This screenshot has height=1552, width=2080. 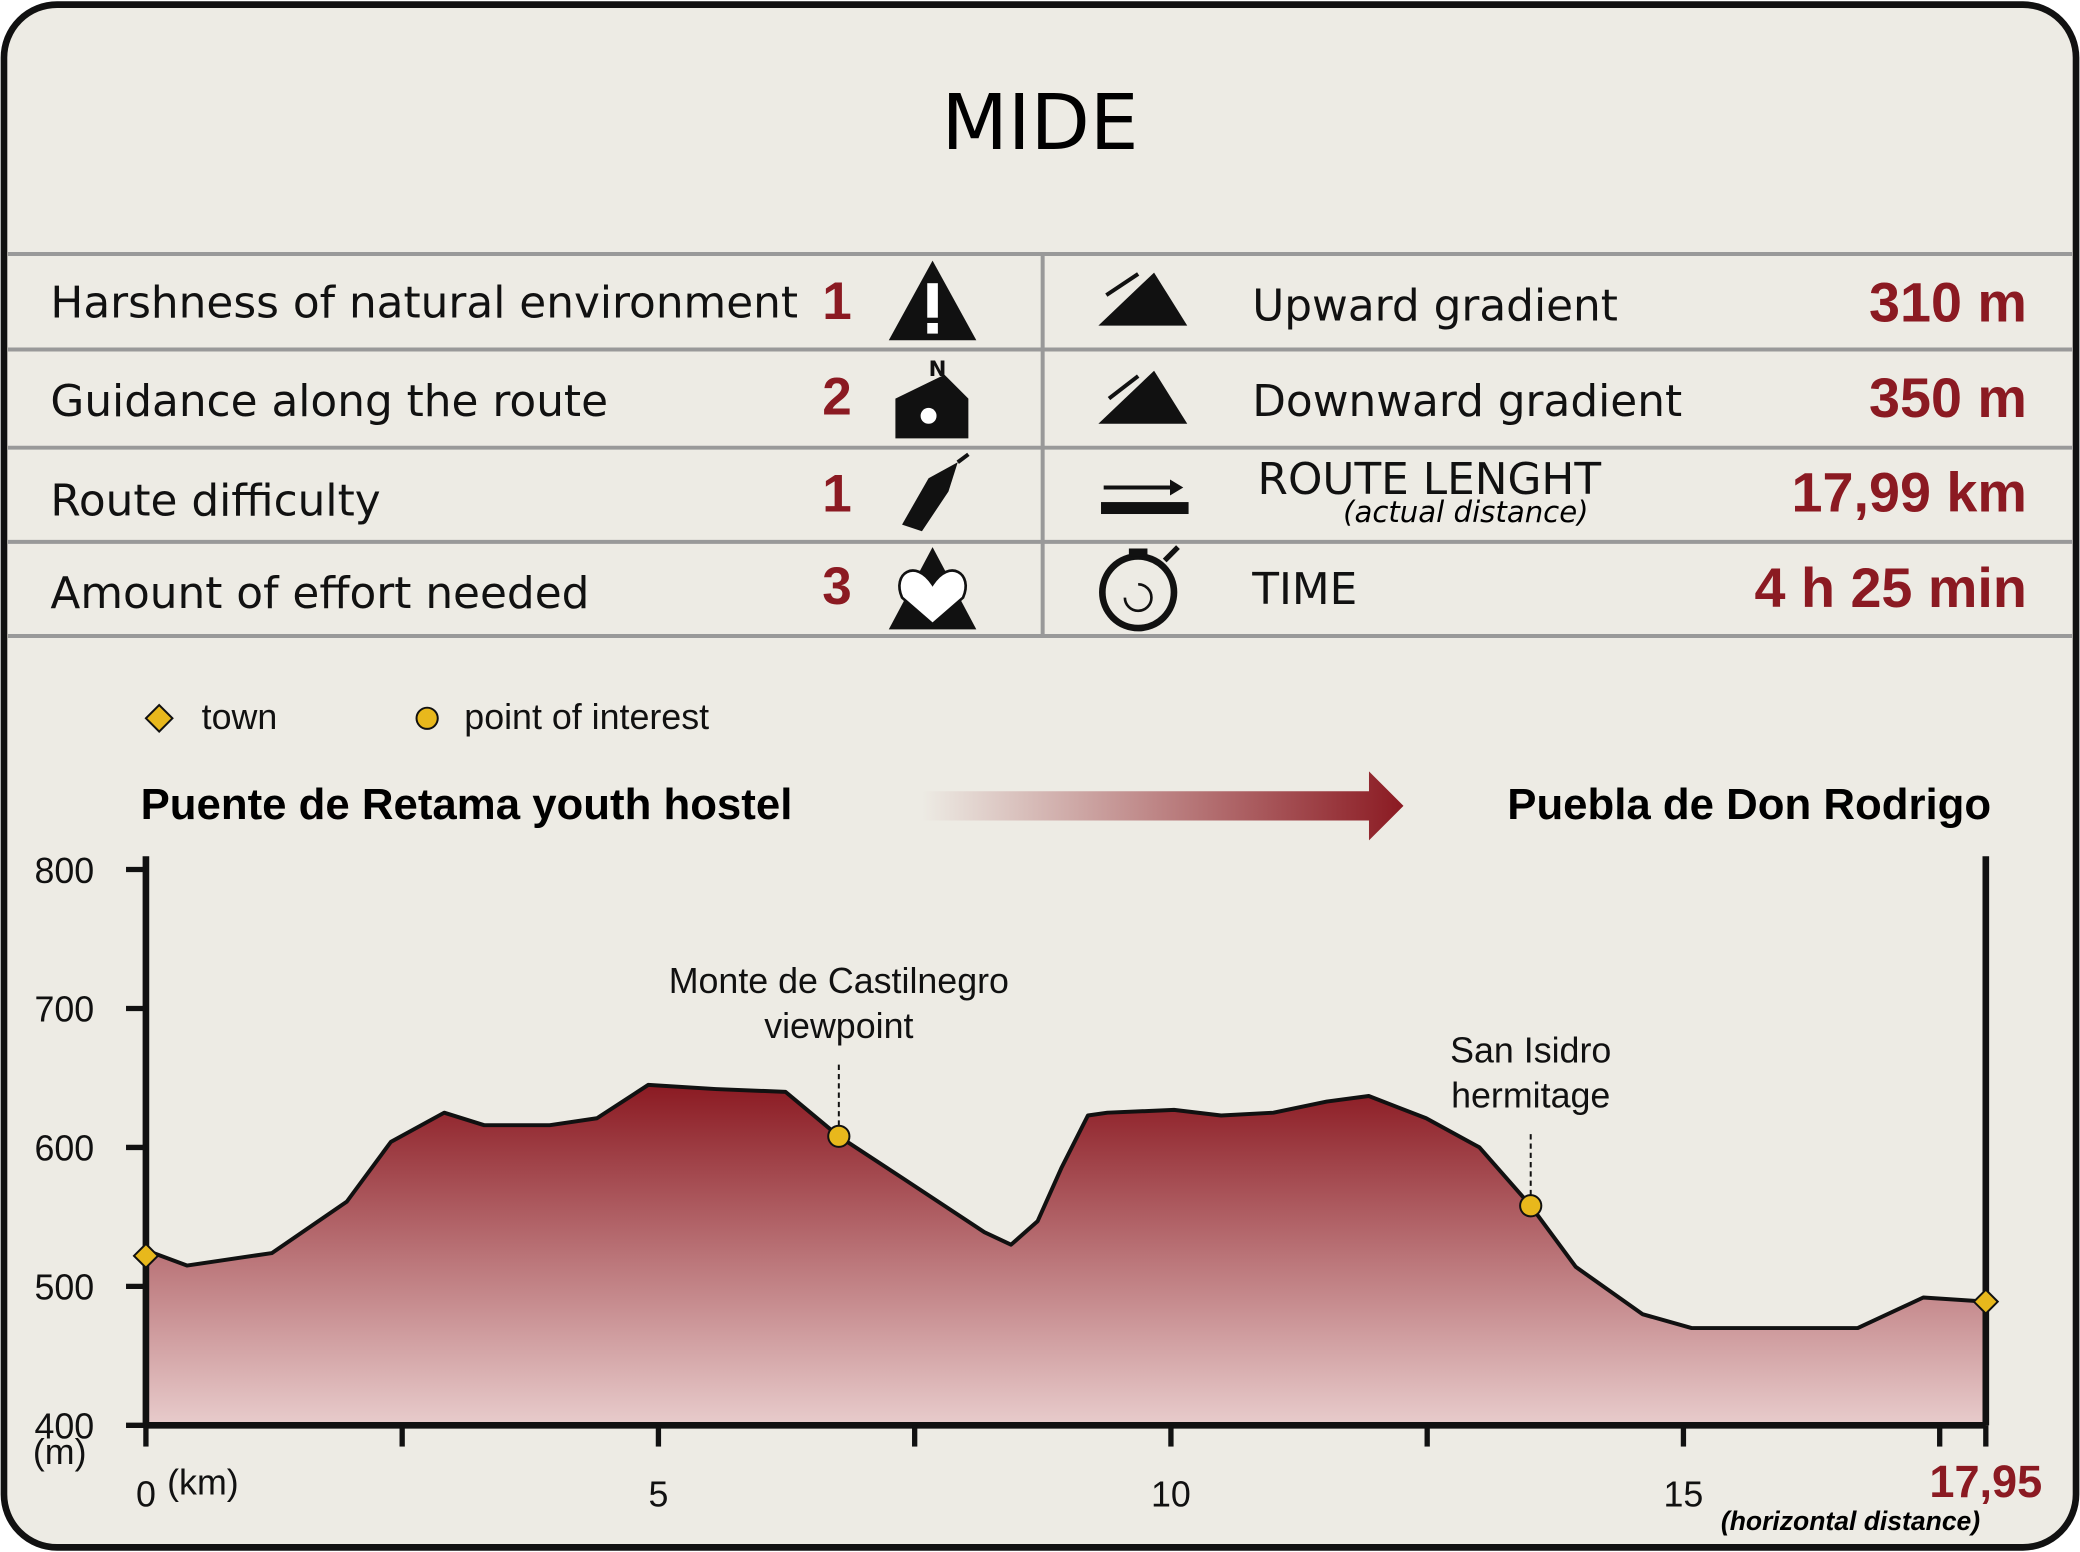 I want to click on mide-label: Harshness of natural environment, so click(x=424, y=303).